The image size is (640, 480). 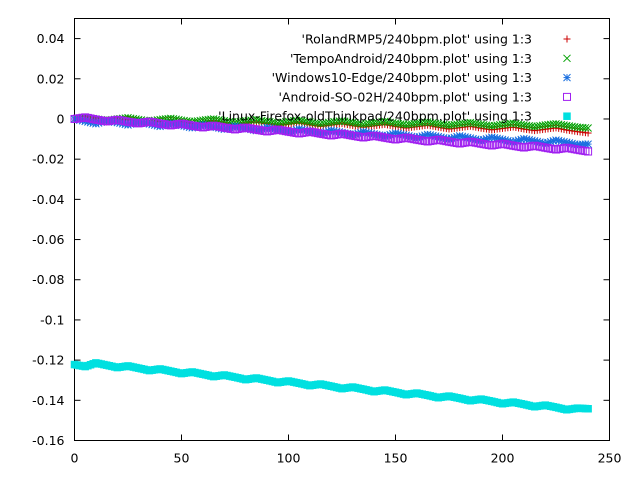 What do you see at coordinates (48, 360) in the screenshot?
I see `y-tick-label: -0.12` at bounding box center [48, 360].